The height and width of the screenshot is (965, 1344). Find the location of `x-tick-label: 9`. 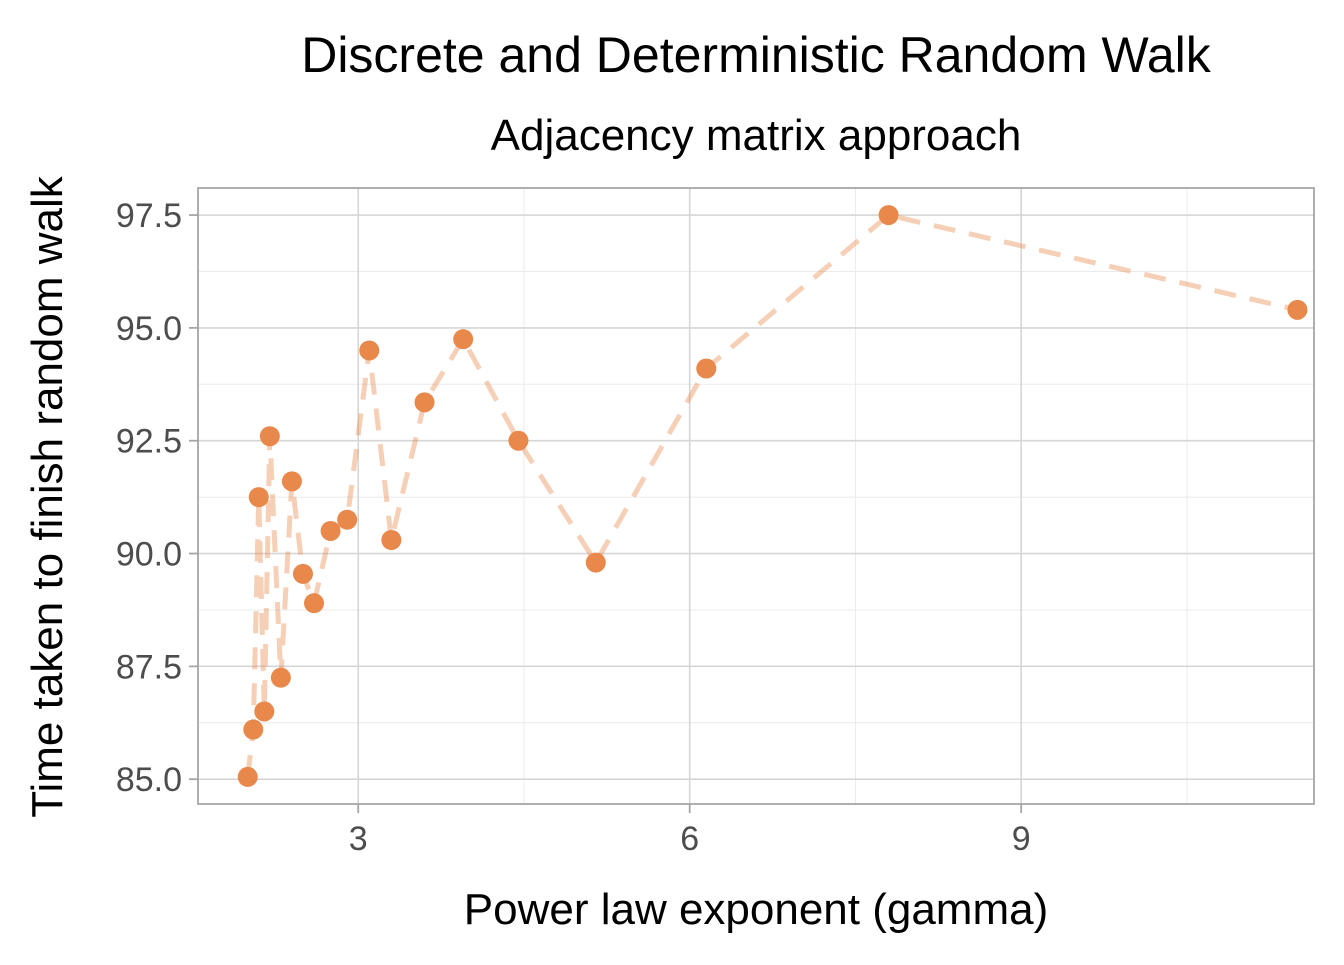

x-tick-label: 9 is located at coordinates (1021, 839).